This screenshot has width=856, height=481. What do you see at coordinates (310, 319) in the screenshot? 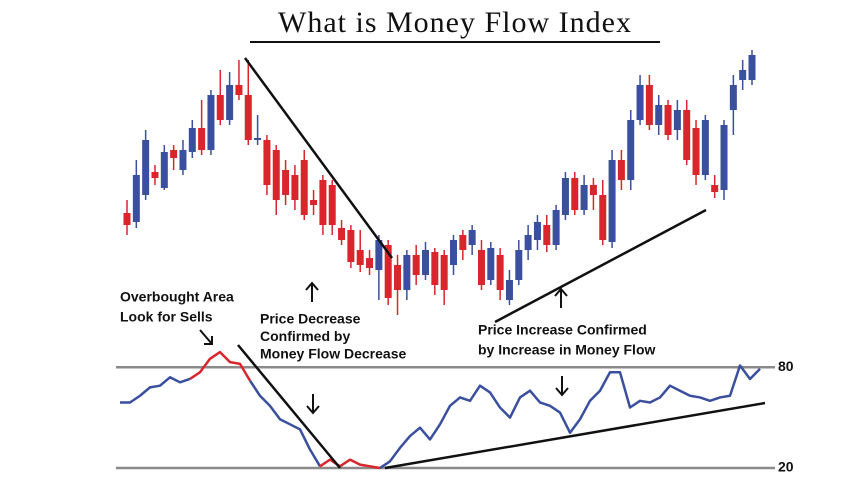
I see `annotation: Price Decrease` at bounding box center [310, 319].